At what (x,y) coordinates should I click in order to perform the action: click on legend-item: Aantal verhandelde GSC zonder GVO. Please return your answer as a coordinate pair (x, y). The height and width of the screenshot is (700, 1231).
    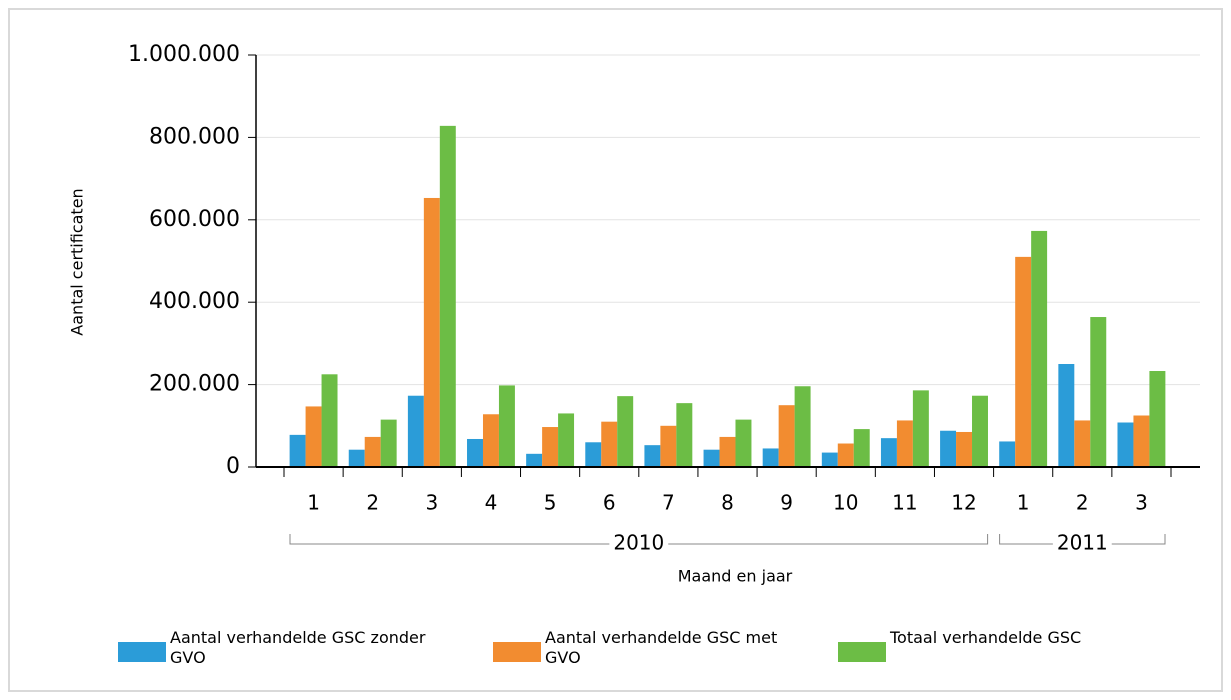
    Looking at the image, I should click on (283, 648).